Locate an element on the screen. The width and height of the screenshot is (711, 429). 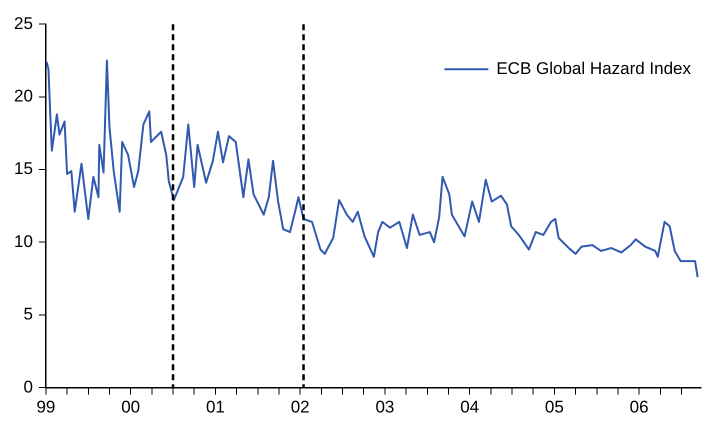
y-tick-label: 25 is located at coordinates (23, 23).